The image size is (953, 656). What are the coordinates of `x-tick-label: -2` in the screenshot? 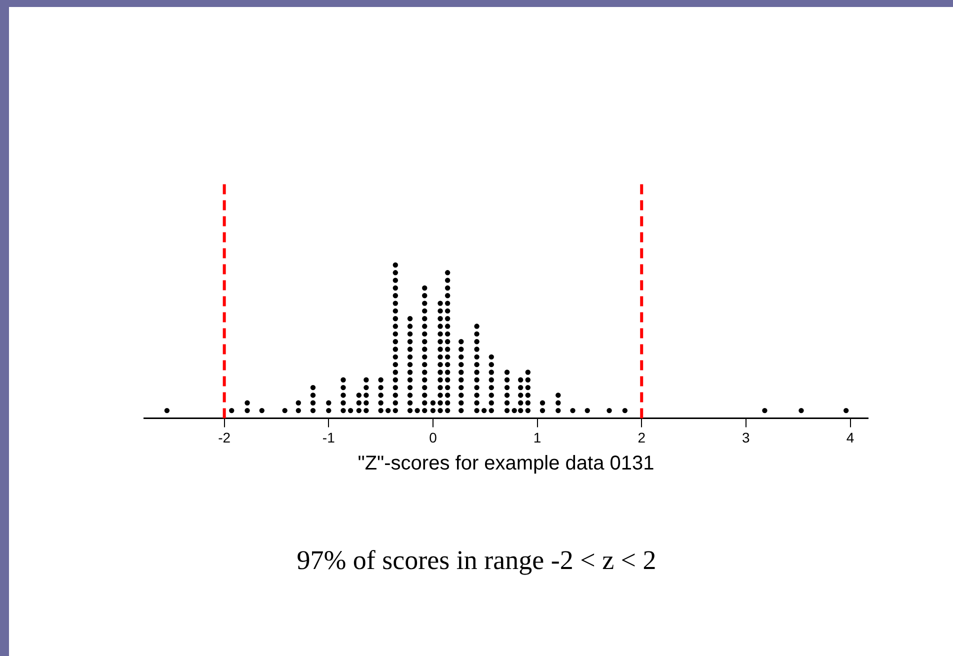 It's located at (224, 437).